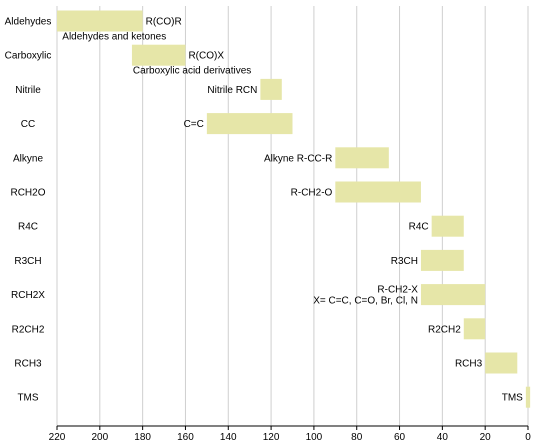  I want to click on annotation-label: TMS, so click(512, 398).